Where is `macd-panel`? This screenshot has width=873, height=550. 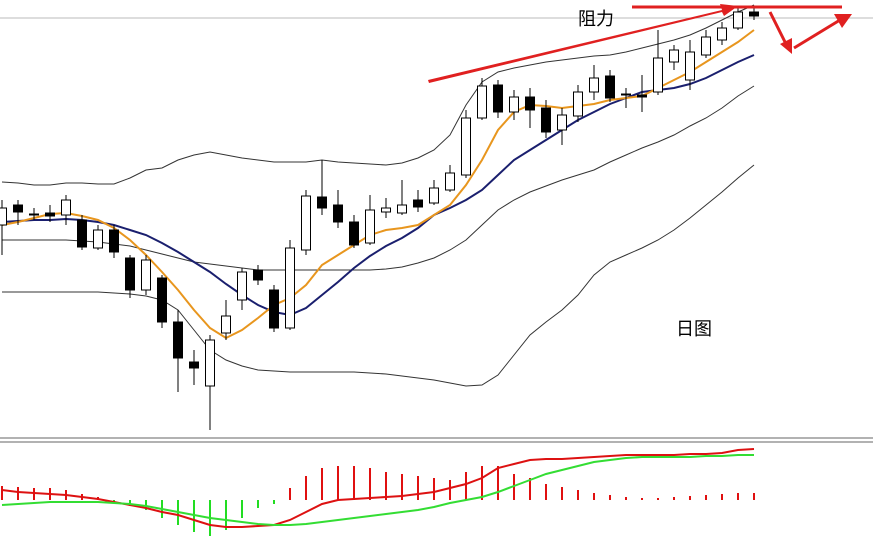
macd-panel is located at coordinates (378, 492).